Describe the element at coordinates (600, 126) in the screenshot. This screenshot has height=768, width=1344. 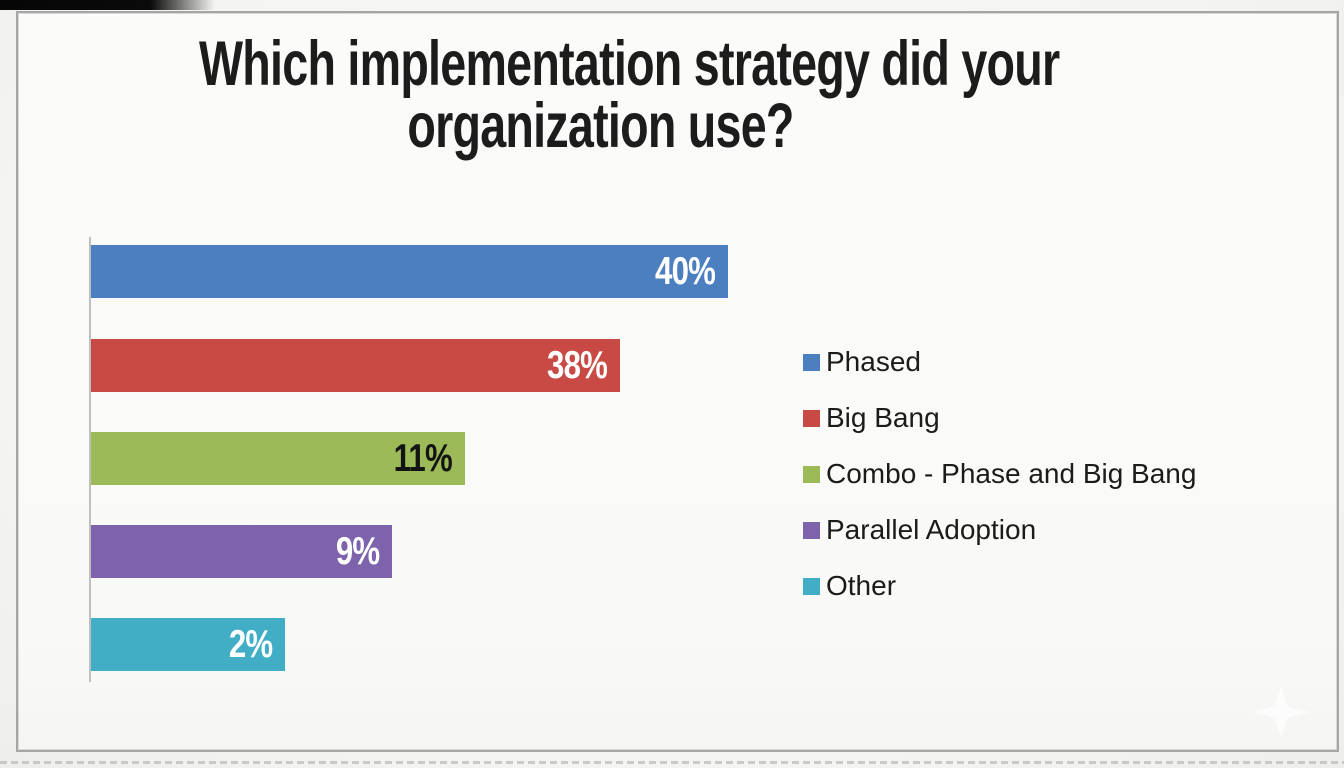
I see `chart-title-line2: organization use?` at that location.